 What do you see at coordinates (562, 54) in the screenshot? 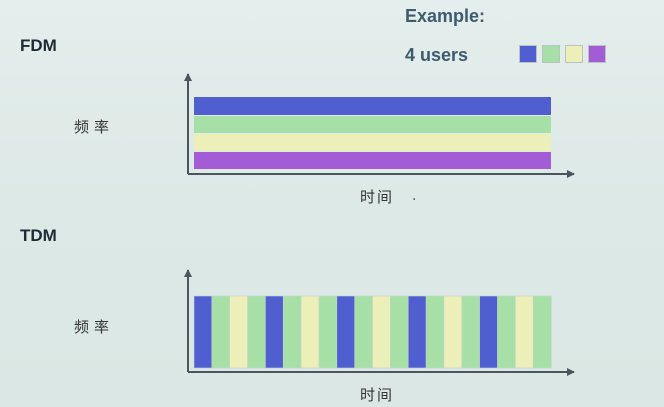
I see `user-legend` at bounding box center [562, 54].